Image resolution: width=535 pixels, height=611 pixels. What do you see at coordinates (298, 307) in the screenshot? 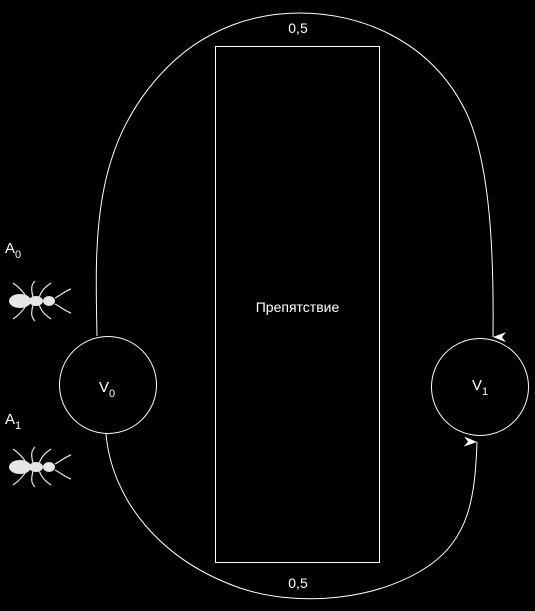
I see `obstacle-label: Препятствие` at bounding box center [298, 307].